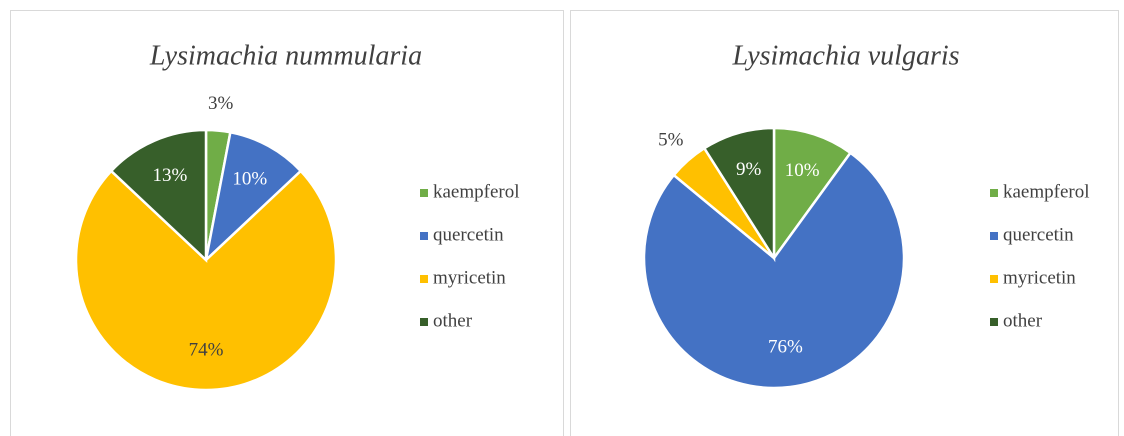 This screenshot has height=436, width=1124. Describe the element at coordinates (671, 139) in the screenshot. I see `data-label: 5%` at that location.